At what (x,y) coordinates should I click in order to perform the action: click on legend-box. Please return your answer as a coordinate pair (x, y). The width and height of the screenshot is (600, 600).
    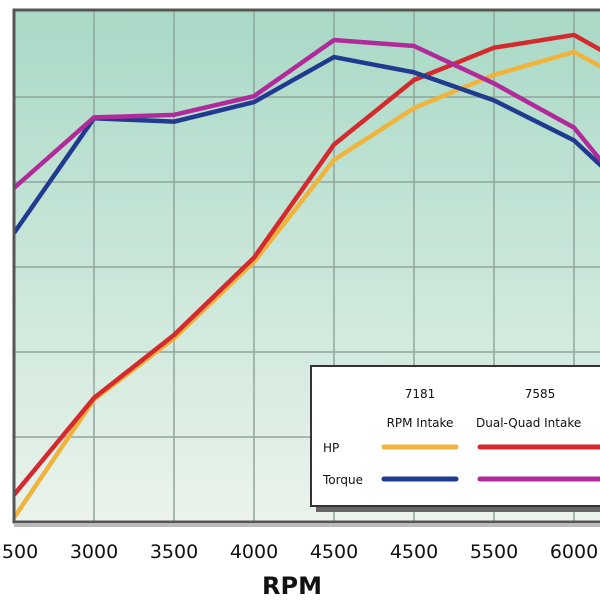
    Looking at the image, I should click on (455, 436).